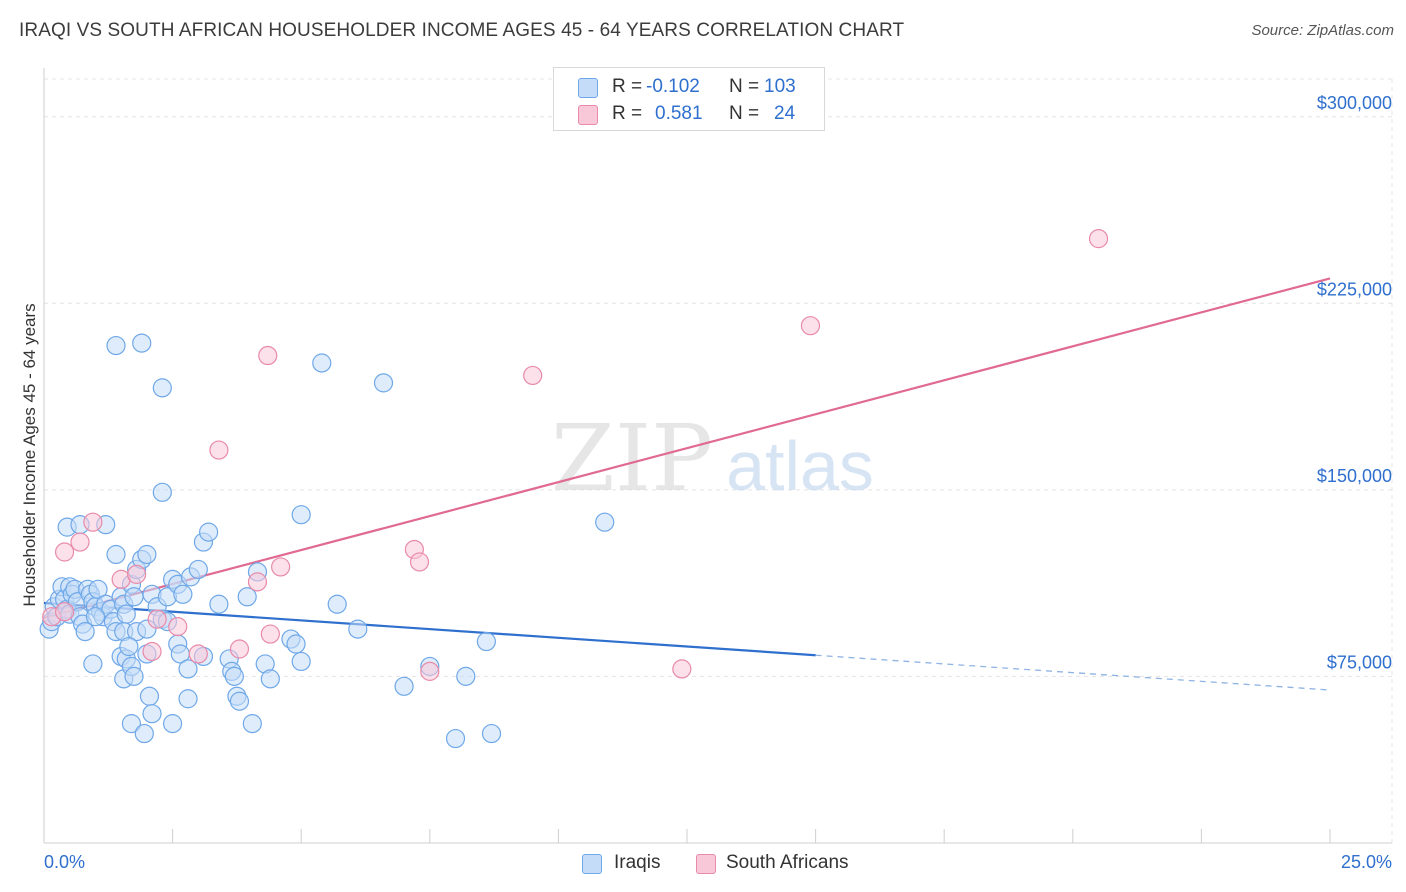 The image size is (1406, 892). Describe the element at coordinates (673, 86) in the screenshot. I see `legend-r-value: -0.102` at that location.